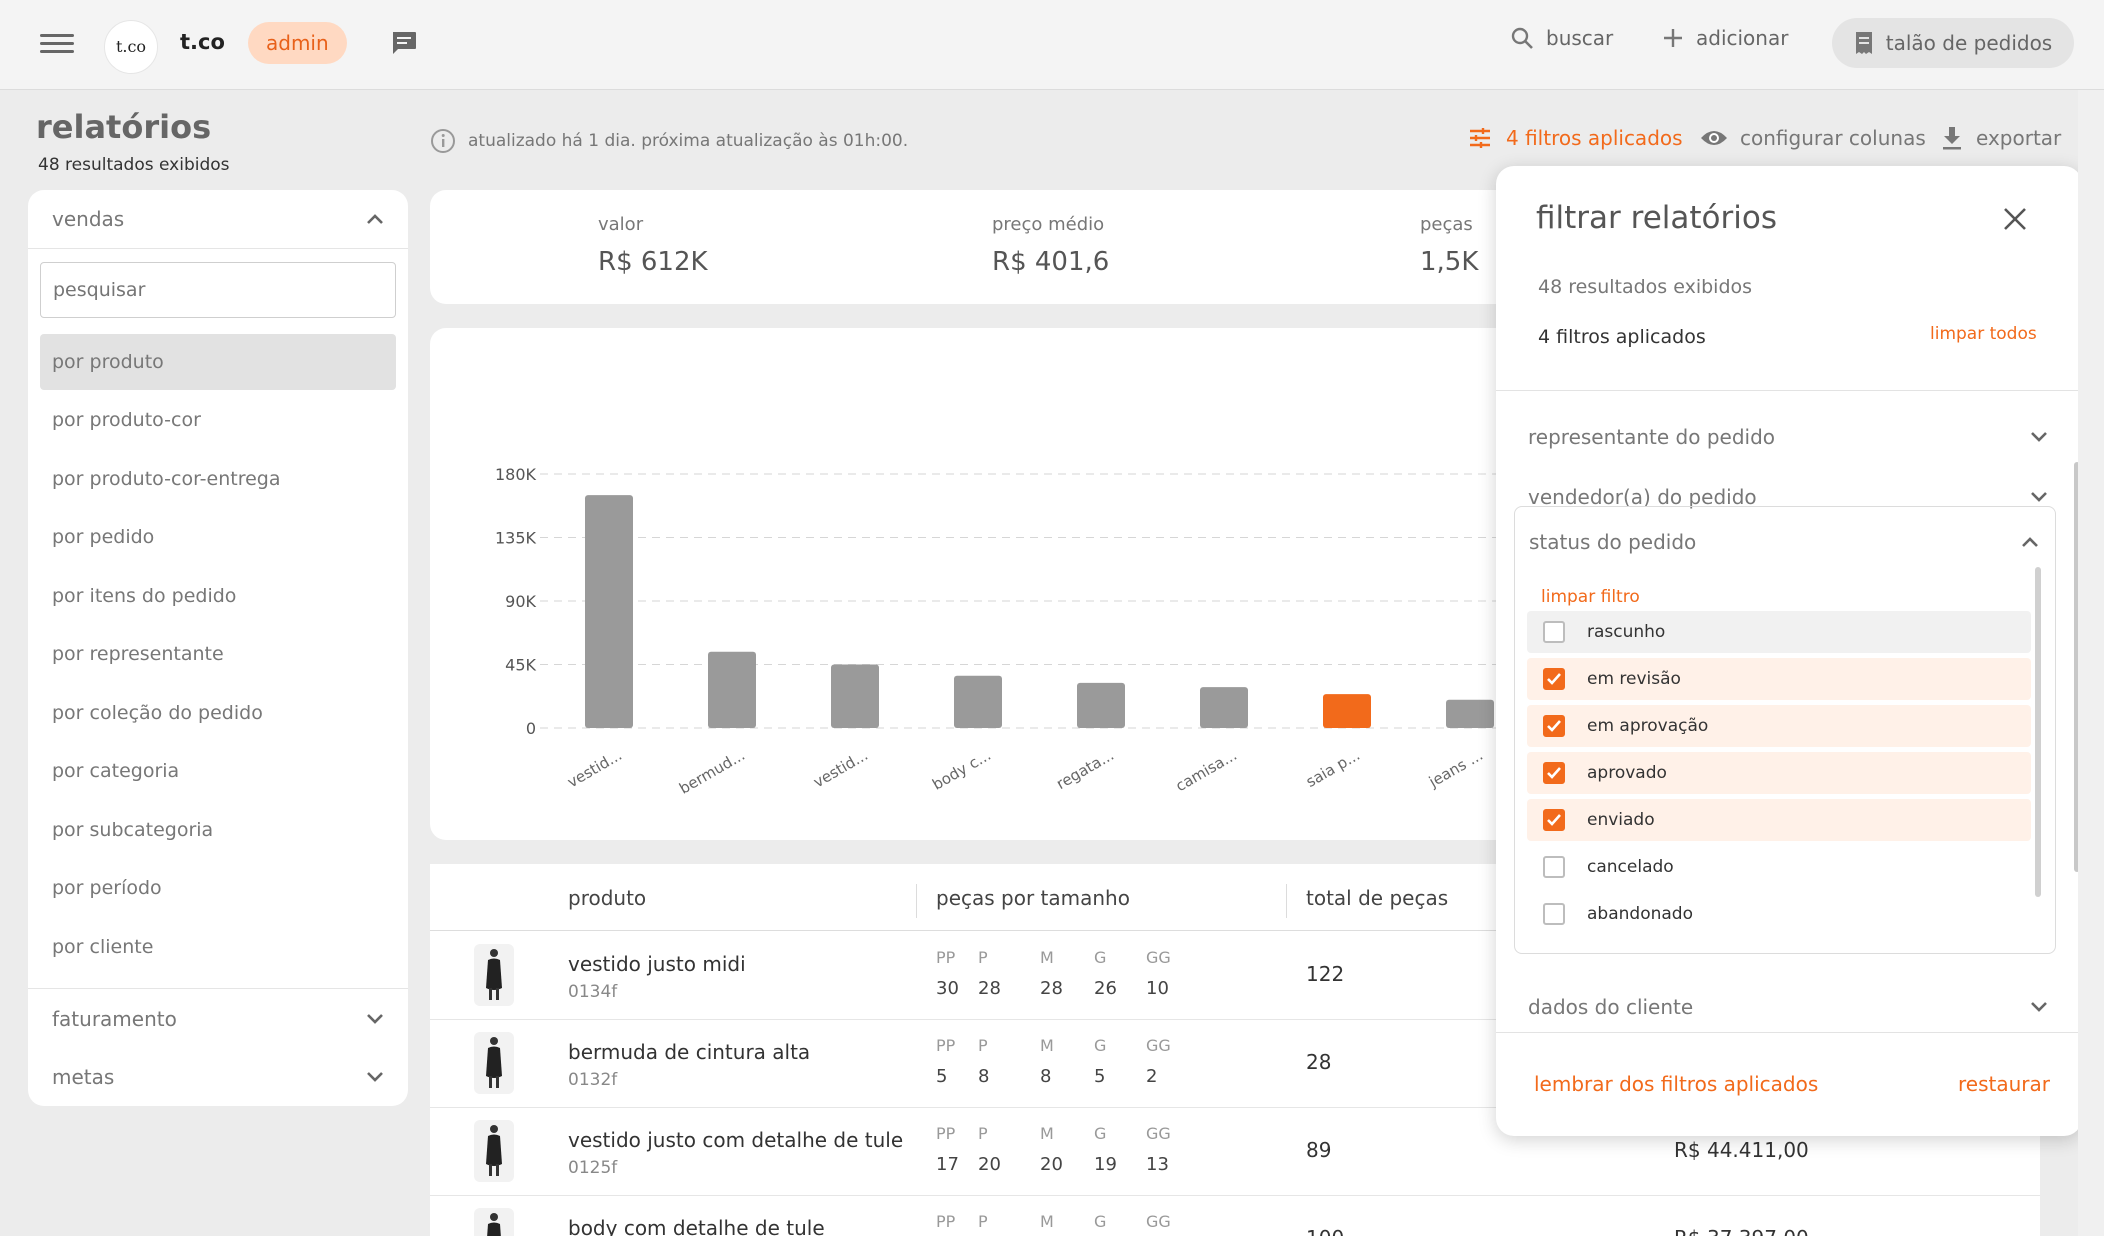  What do you see at coordinates (1590, 597) in the screenshot?
I see `clear-filter-button: limpar filtro` at bounding box center [1590, 597].